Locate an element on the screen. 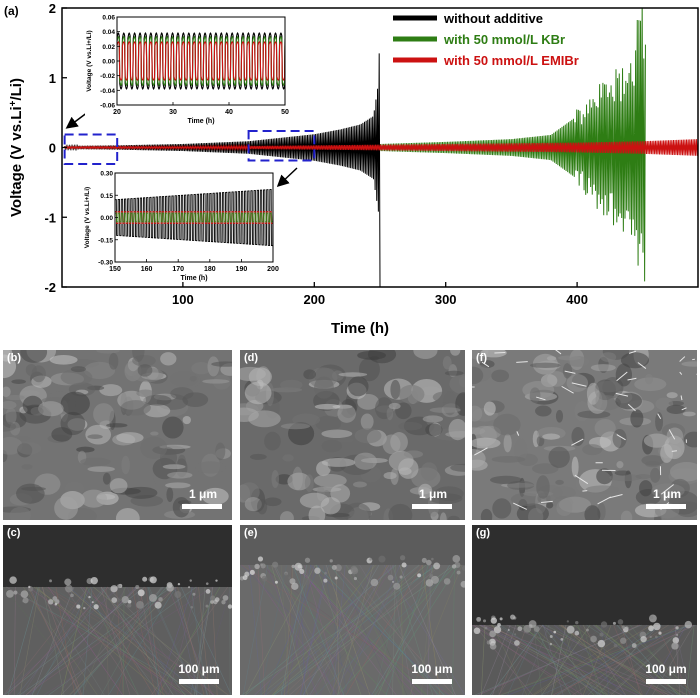 This screenshot has height=698, width=700. inset-x-tick-label: 160 is located at coordinates (147, 269).